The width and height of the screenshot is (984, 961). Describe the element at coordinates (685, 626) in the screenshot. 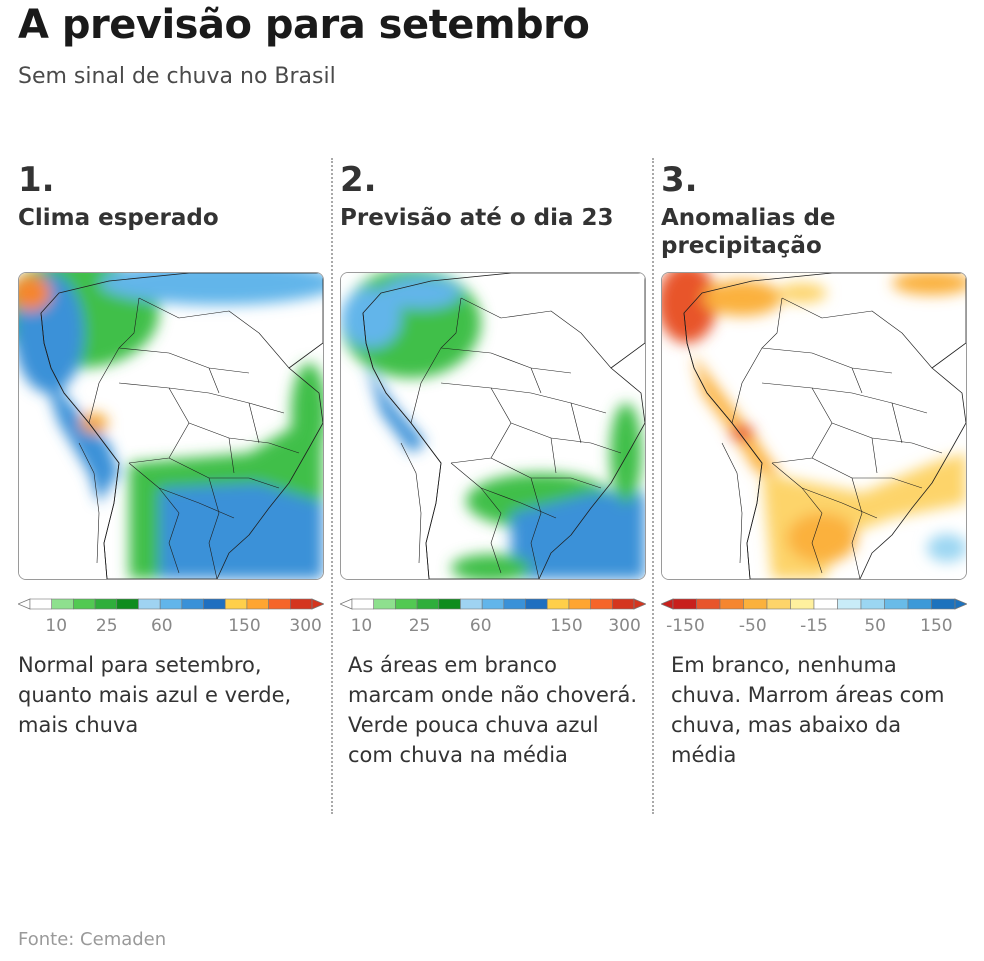

I see `colorbar-tick-label: -150` at that location.